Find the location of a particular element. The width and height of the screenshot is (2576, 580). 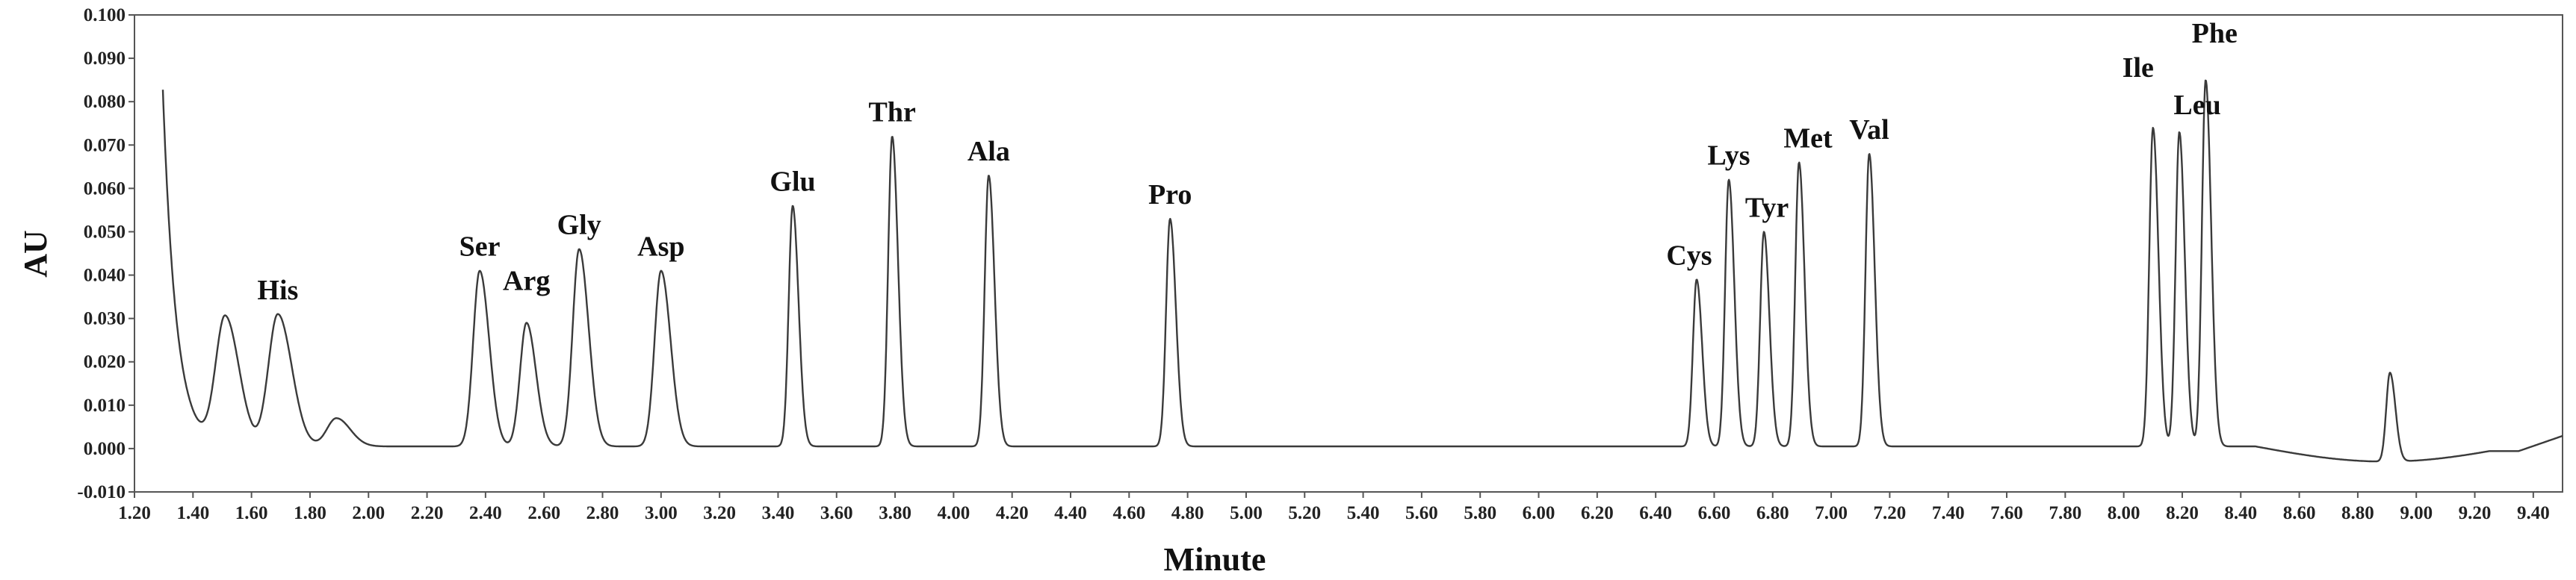

y-tick-label: 0.100 is located at coordinates (105, 15).